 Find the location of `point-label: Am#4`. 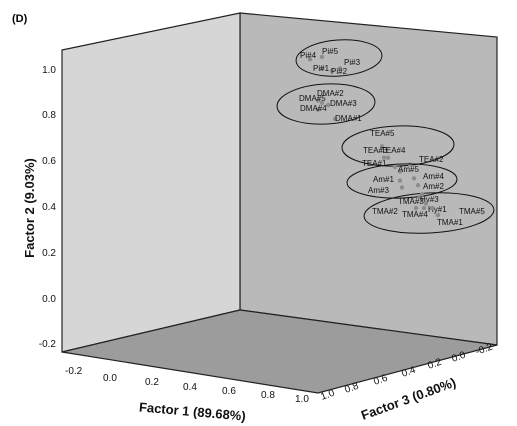

point-label: Am#4 is located at coordinates (433, 176).